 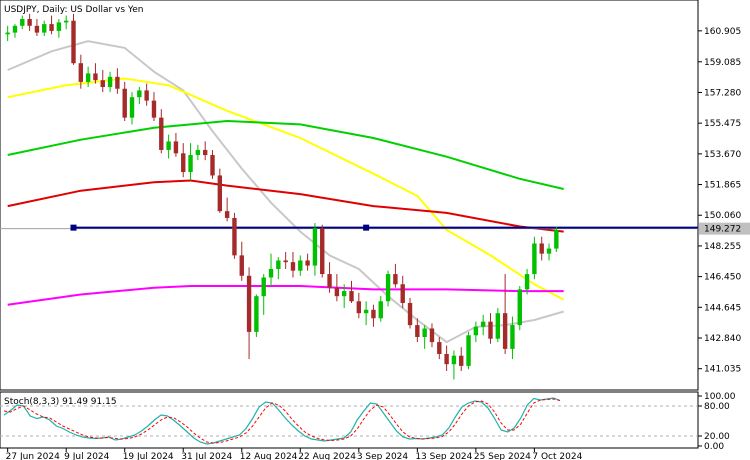 What do you see at coordinates (269, 456) in the screenshot?
I see `date-tick-label: 12 Aug 2024` at bounding box center [269, 456].